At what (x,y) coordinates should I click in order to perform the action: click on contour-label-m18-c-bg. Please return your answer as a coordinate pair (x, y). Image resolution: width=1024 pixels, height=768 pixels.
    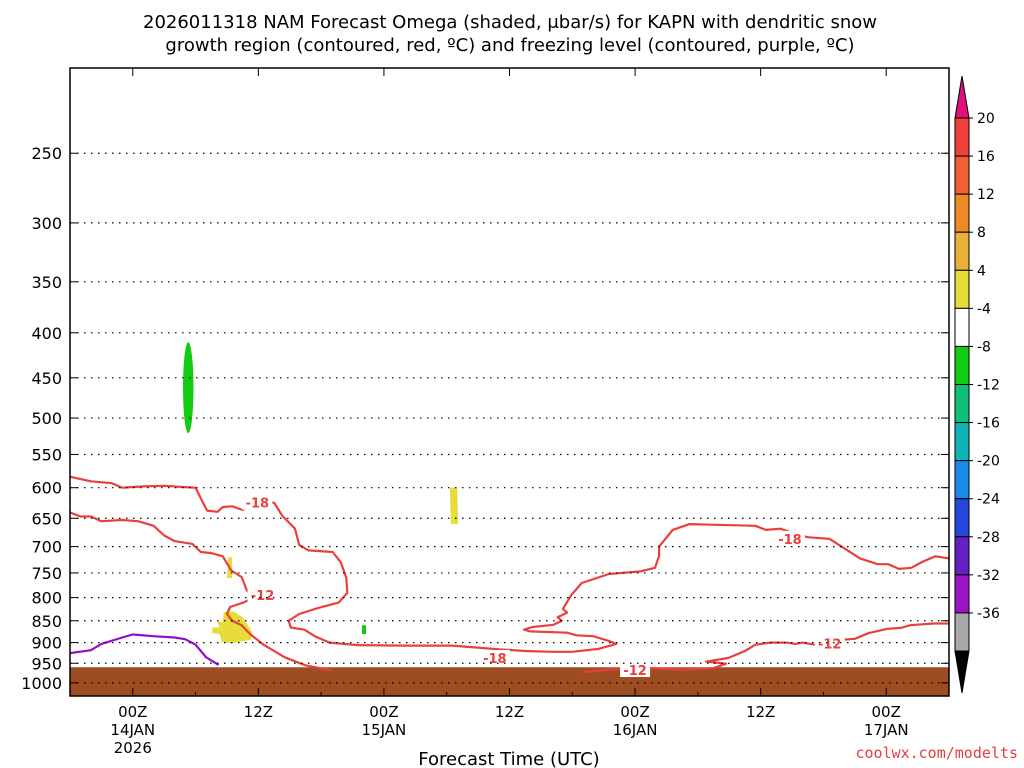
    Looking at the image, I should click on (789, 538).